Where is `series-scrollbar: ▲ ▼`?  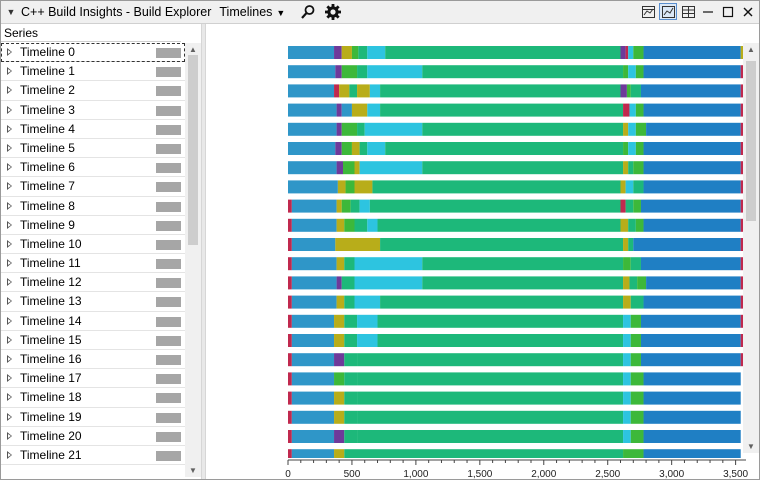 series-scrollbar: ▲ ▼ is located at coordinates (193, 260).